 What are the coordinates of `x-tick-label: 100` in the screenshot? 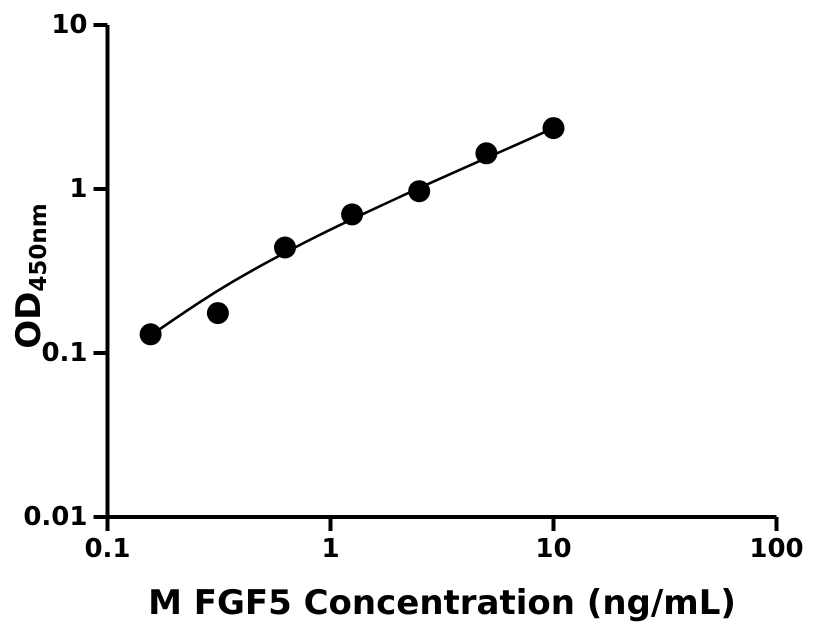 It's located at (776, 549).